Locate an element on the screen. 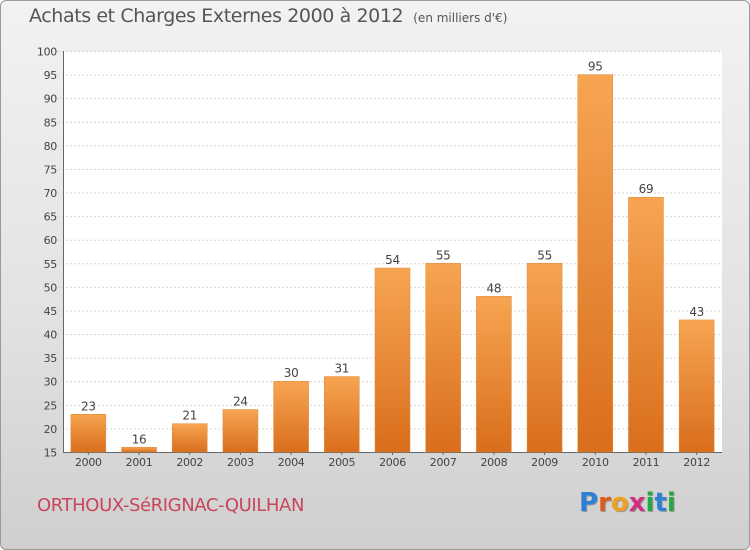 This screenshot has width=750, height=550. logo-letter: t is located at coordinates (660, 503).